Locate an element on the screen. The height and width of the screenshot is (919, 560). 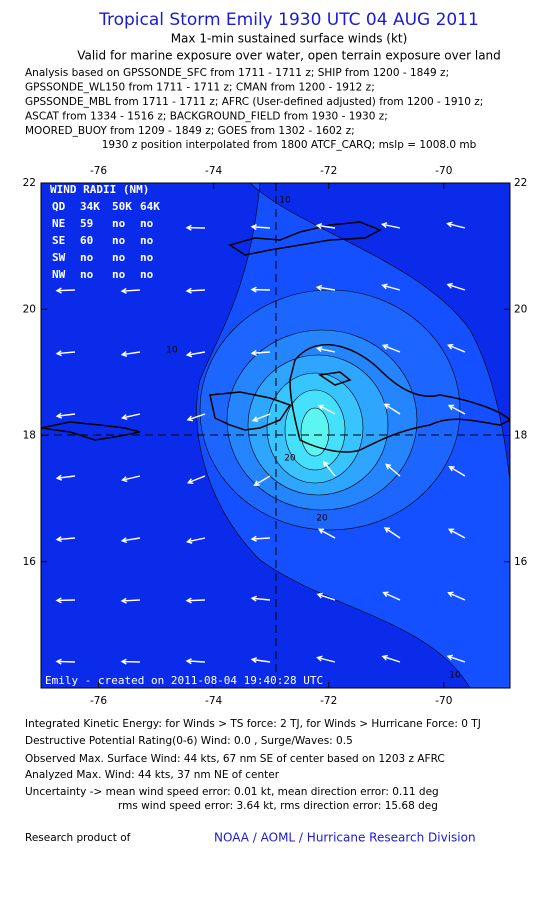
x-tick-label: -70 is located at coordinates (443, 701).